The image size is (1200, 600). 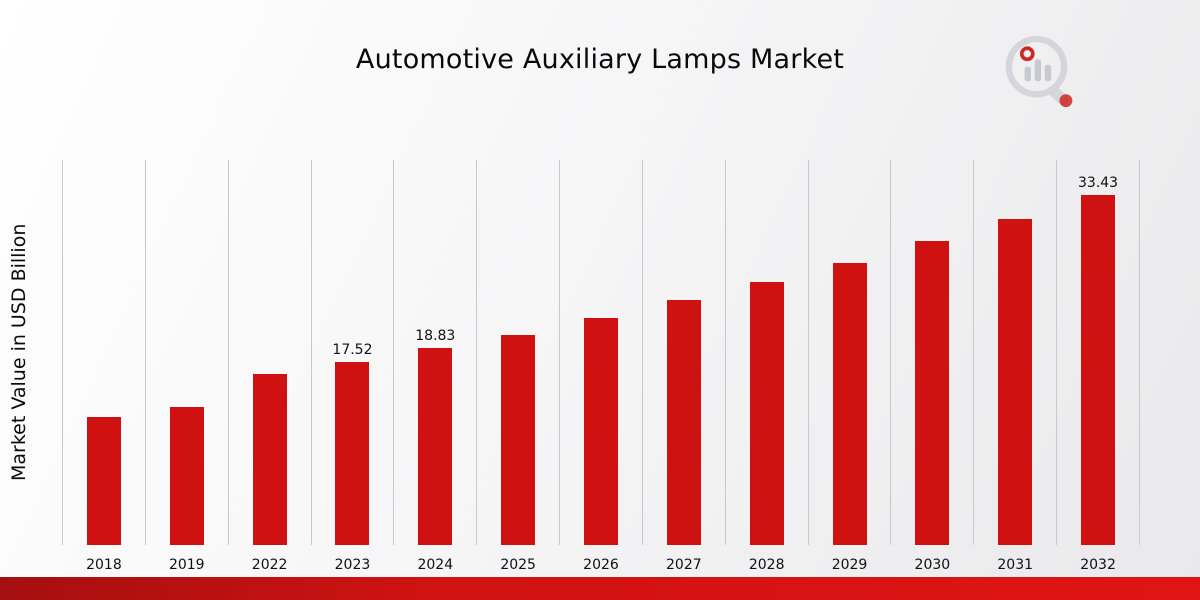 I want to click on bar-2024, so click(x=435, y=446).